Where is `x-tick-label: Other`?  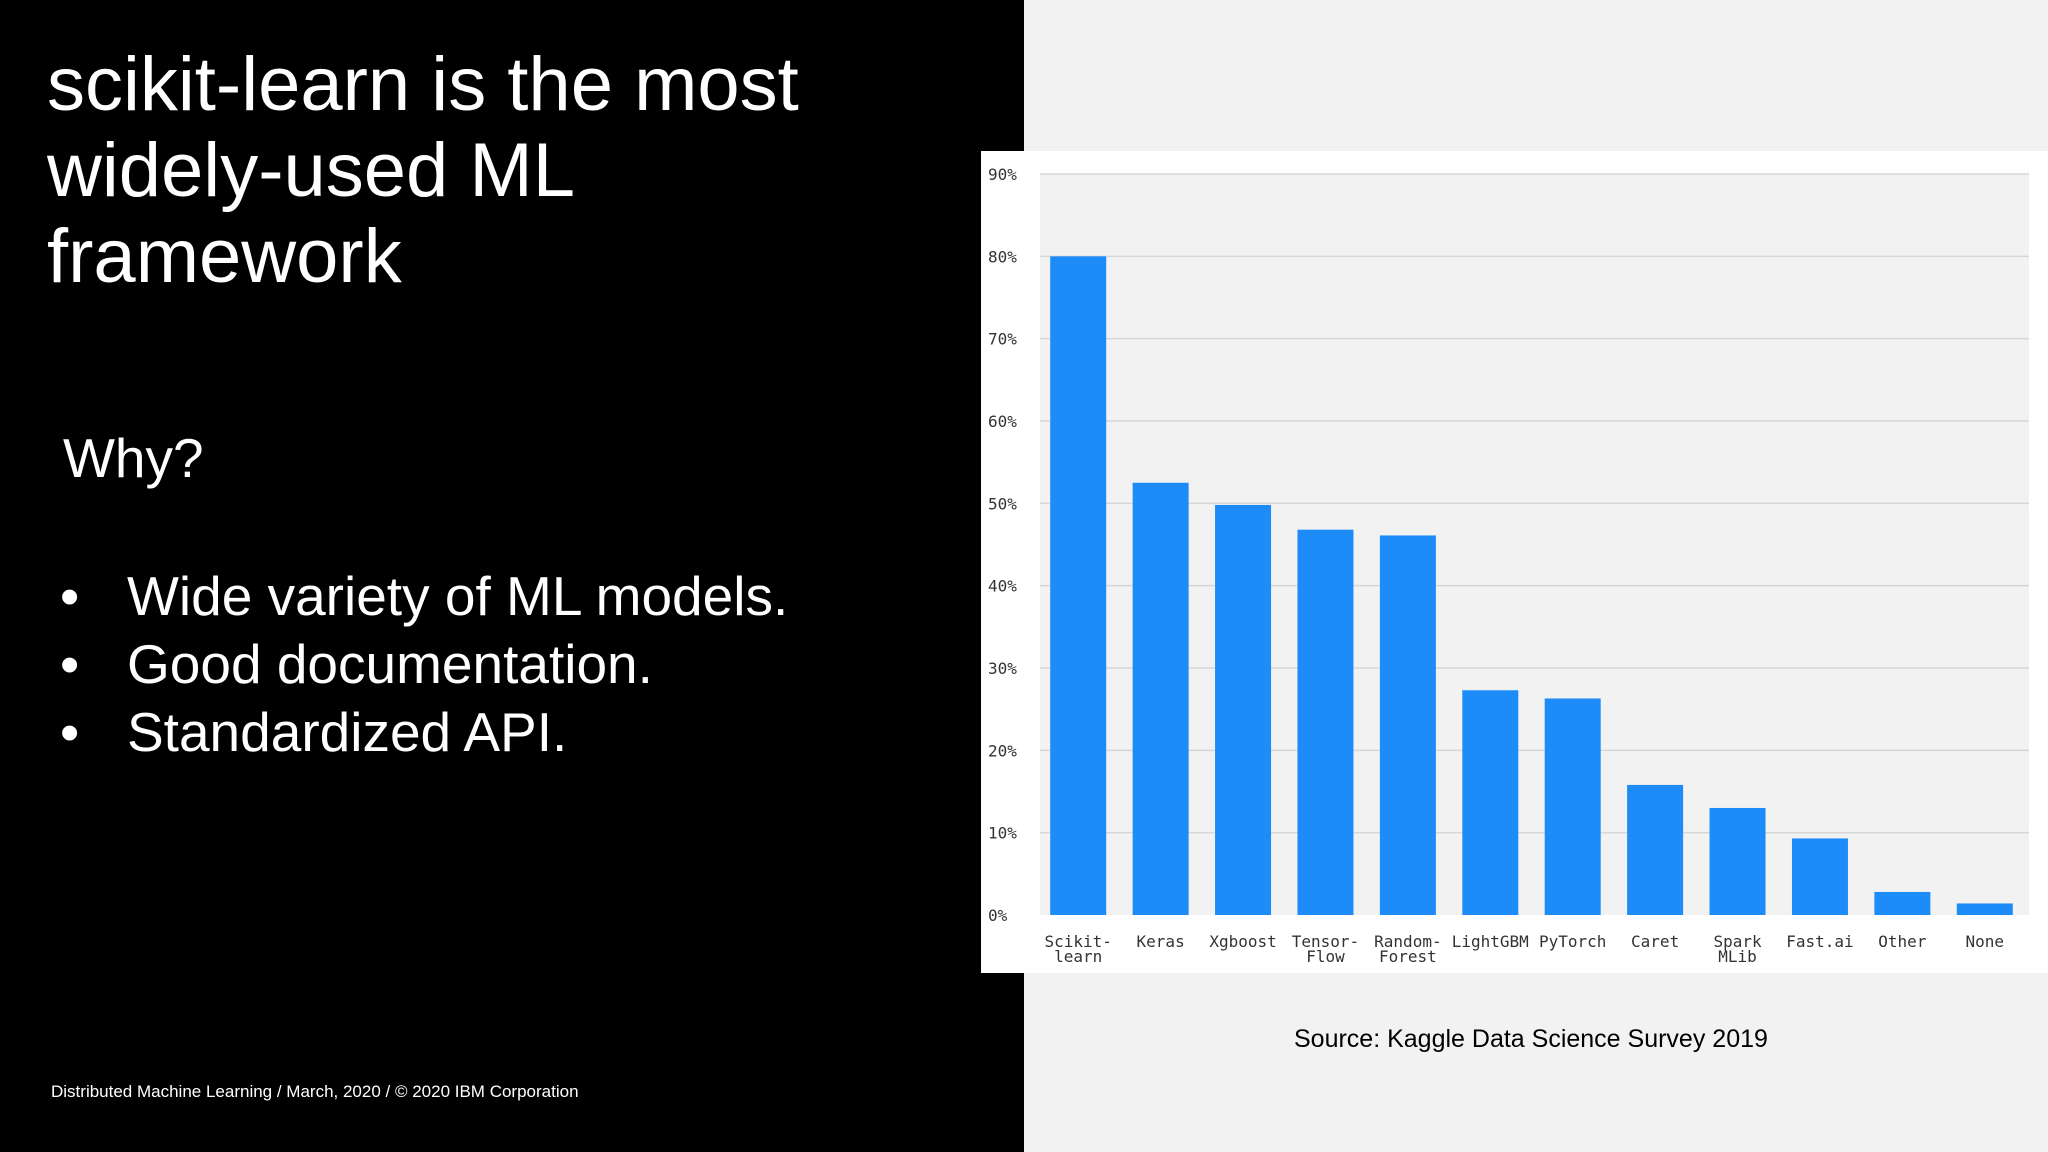
x-tick-label: Other is located at coordinates (1902, 941).